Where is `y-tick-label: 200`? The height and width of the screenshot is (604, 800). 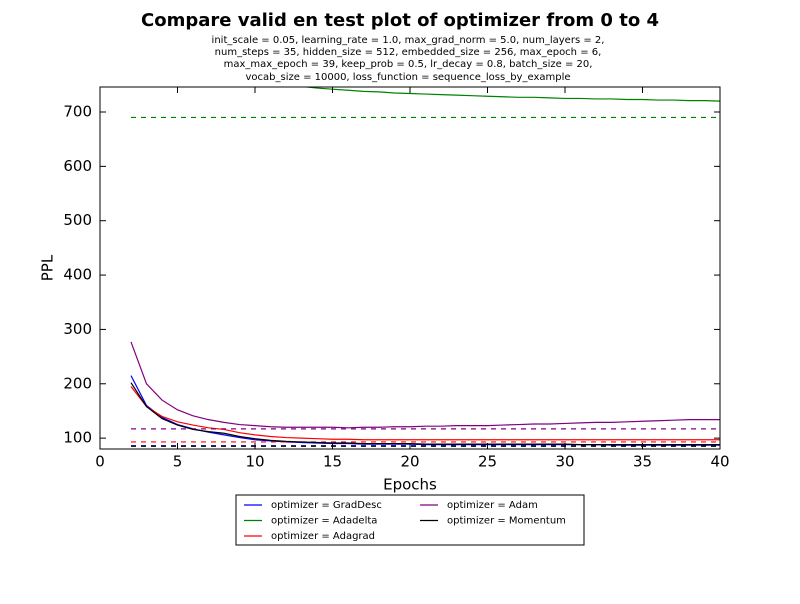
y-tick-label: 200 is located at coordinates (77, 383).